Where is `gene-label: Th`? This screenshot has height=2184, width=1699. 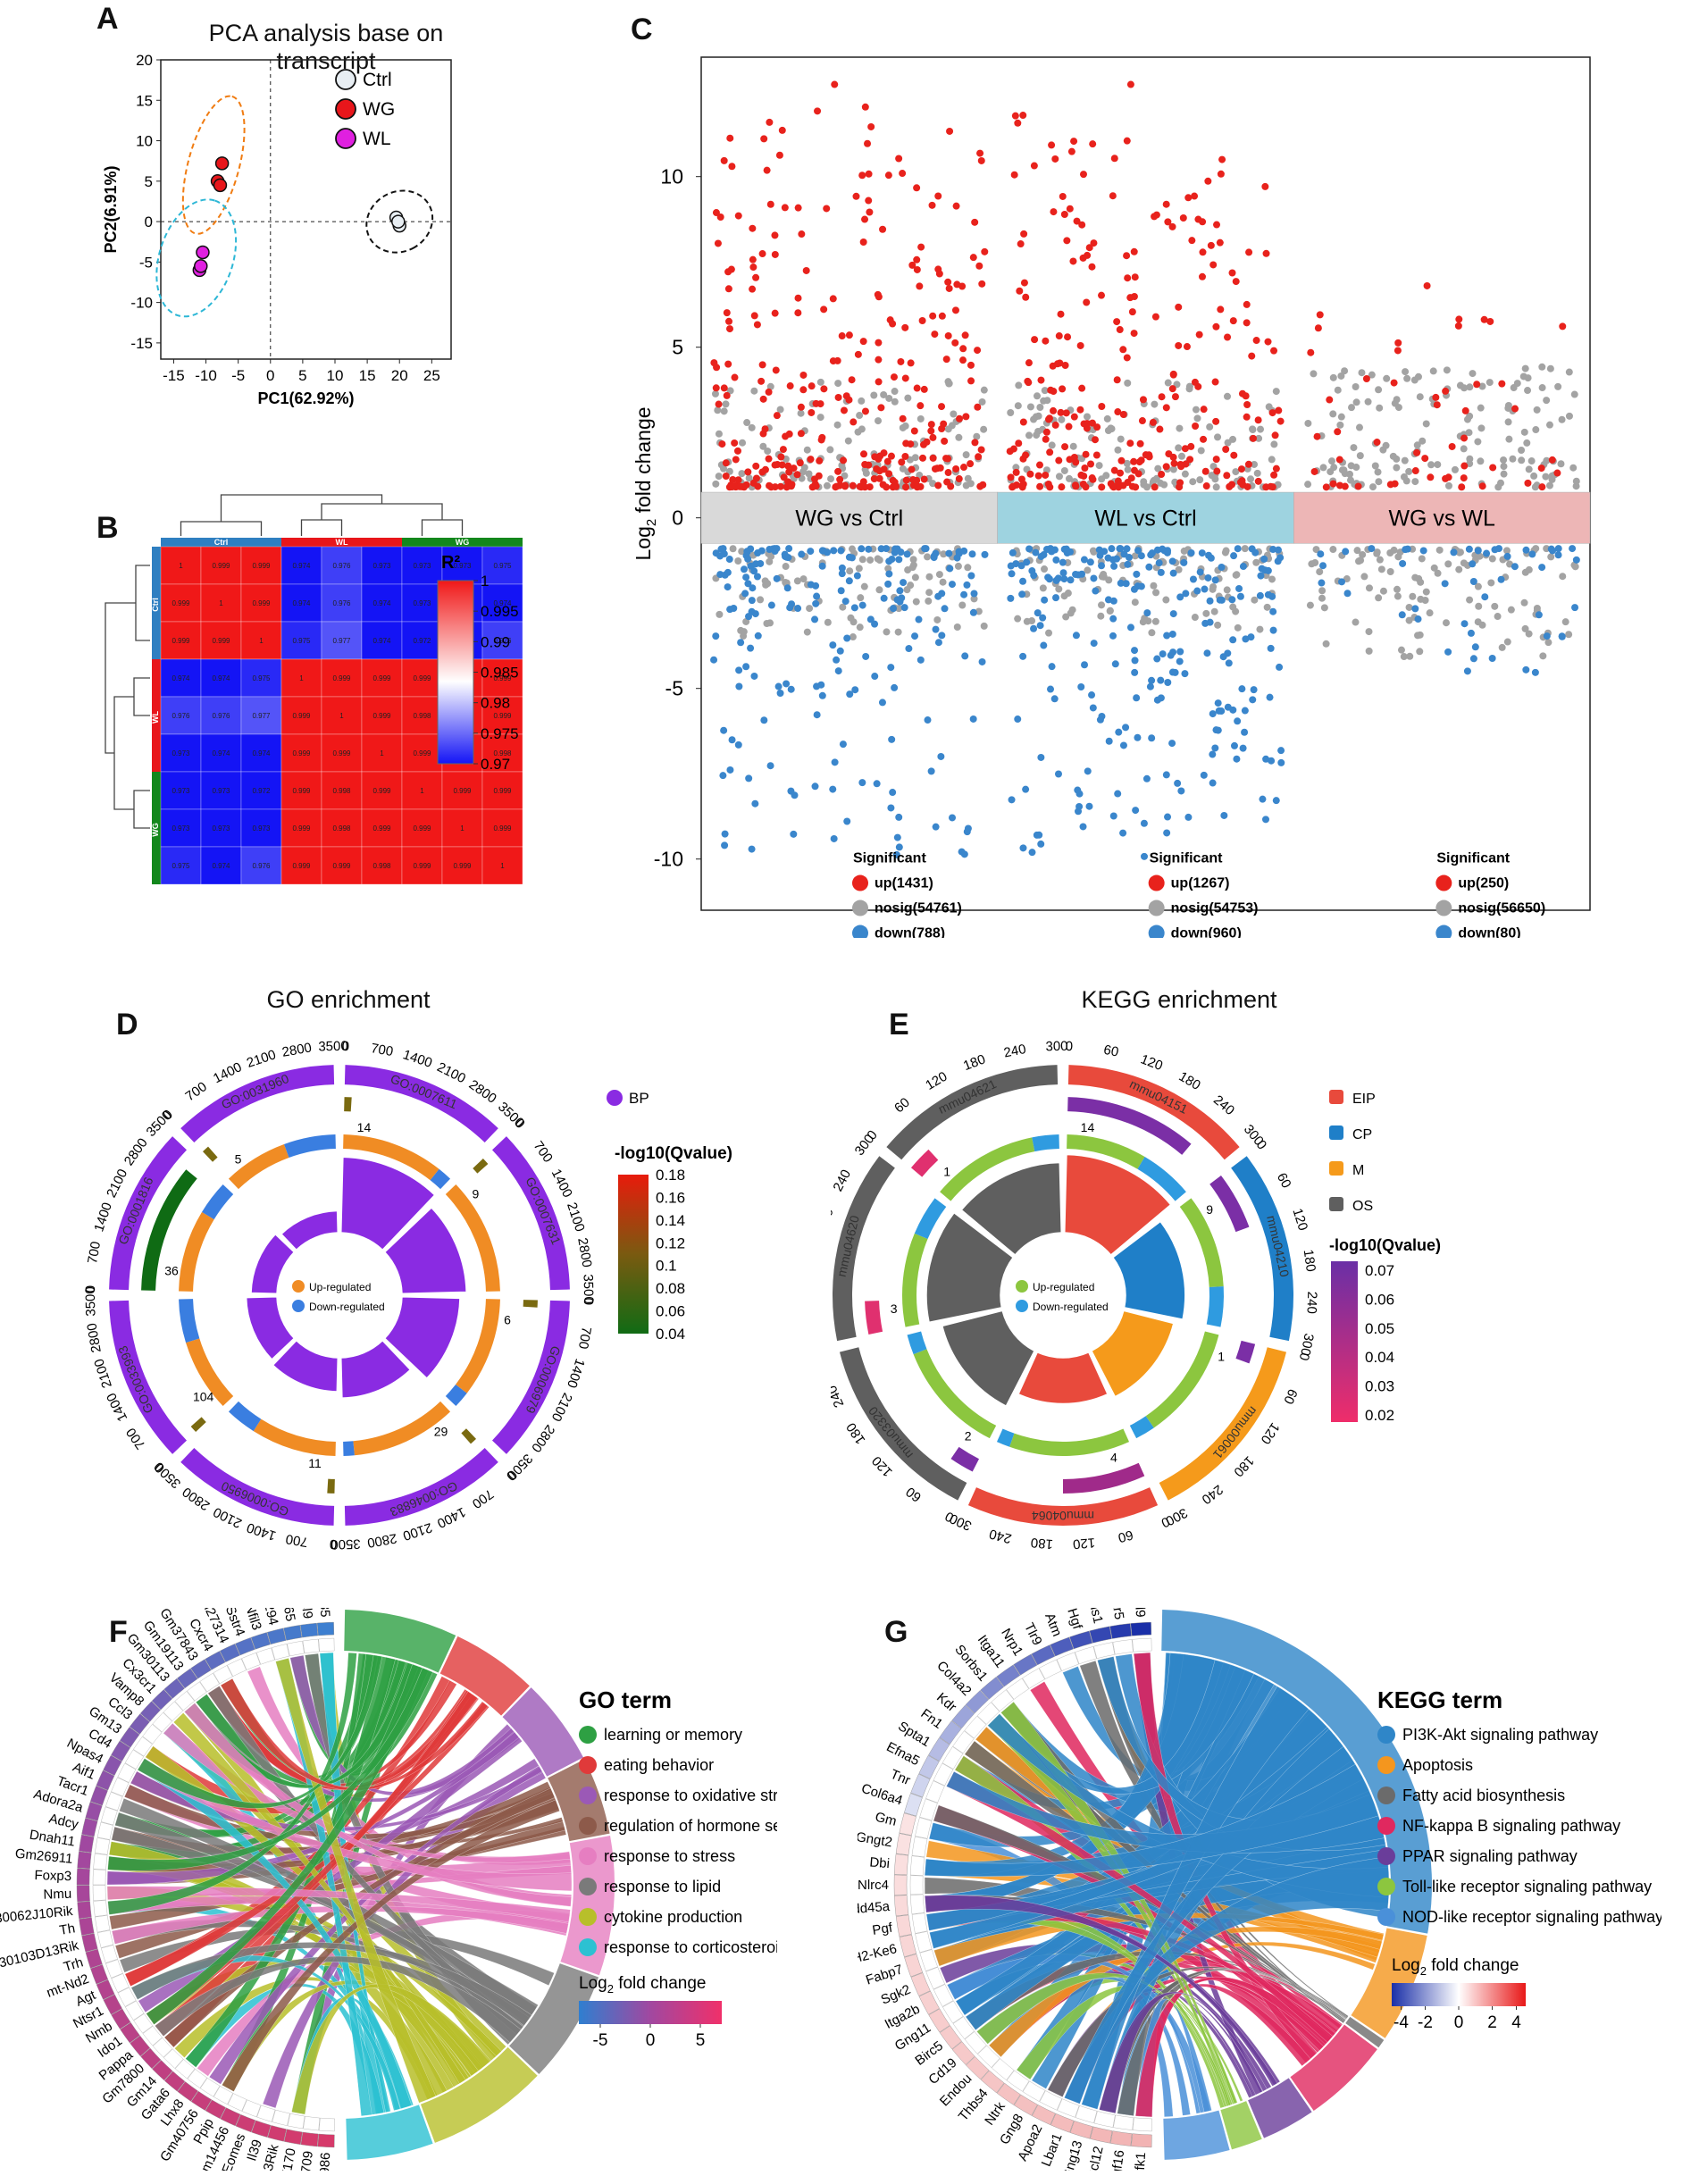
gene-label: Th is located at coordinates (67, 1929).